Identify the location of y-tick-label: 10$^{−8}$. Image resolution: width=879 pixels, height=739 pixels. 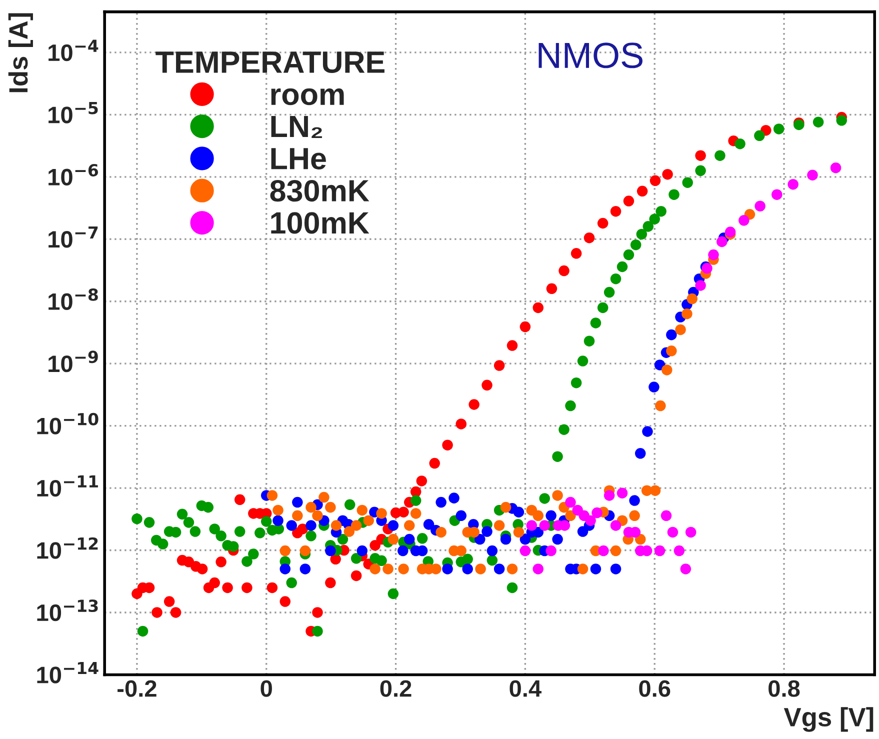
(73, 299).